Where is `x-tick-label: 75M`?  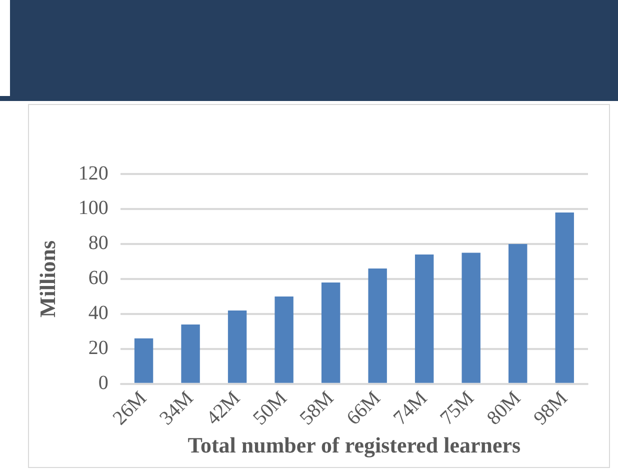 x-tick-label: 75M is located at coordinates (457, 408).